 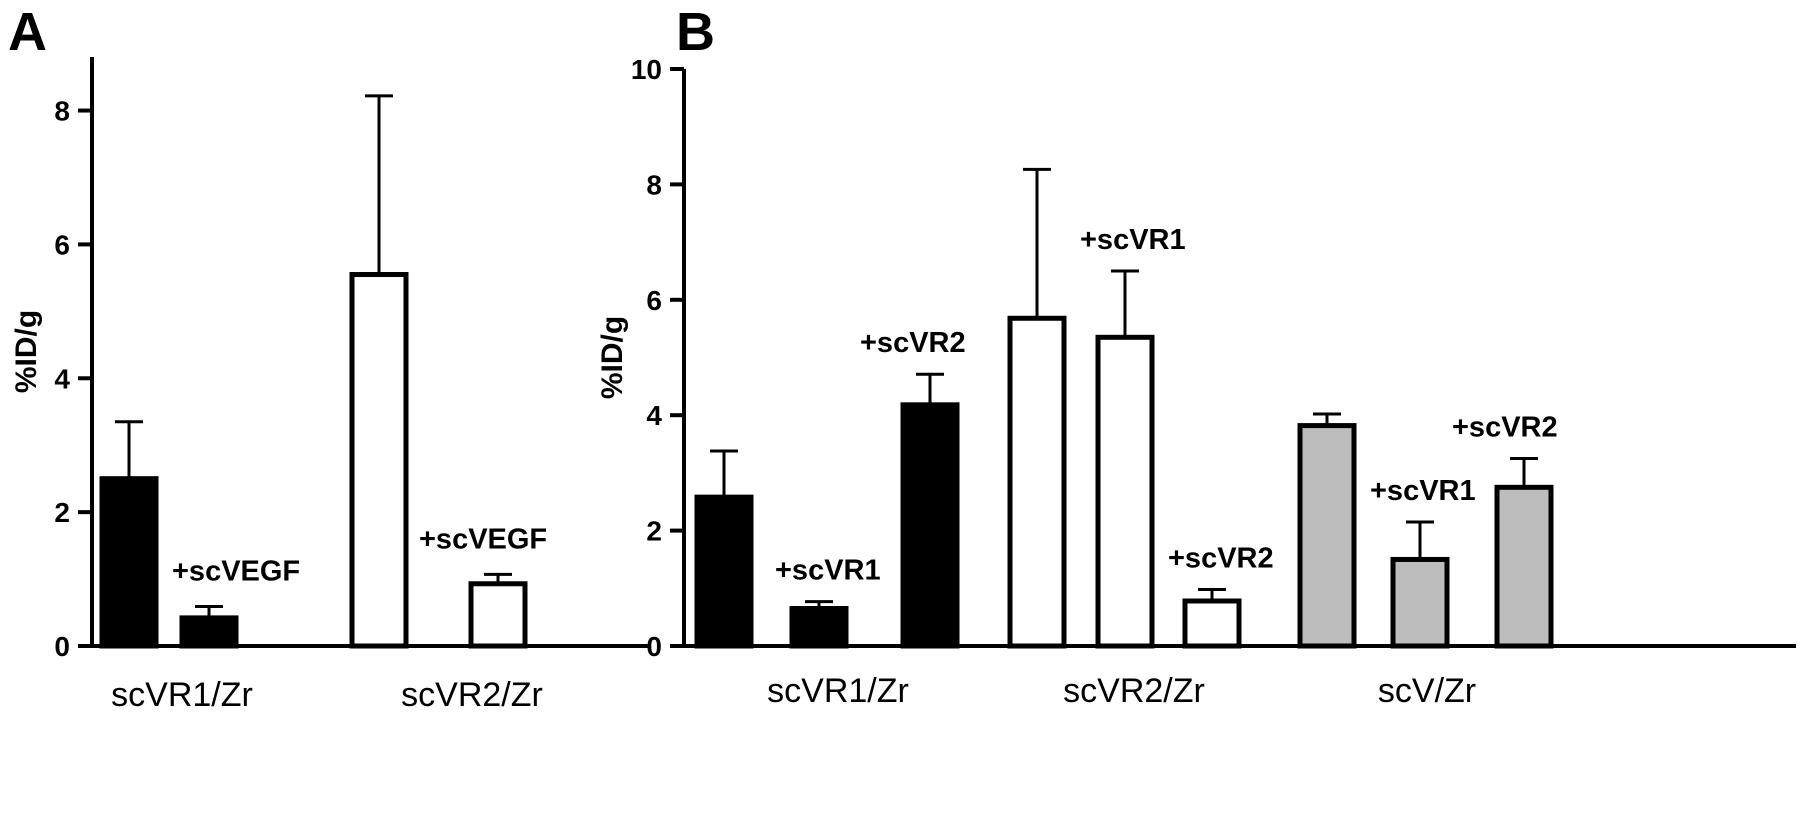 What do you see at coordinates (695, 32) in the screenshot?
I see `panel-label-b: B` at bounding box center [695, 32].